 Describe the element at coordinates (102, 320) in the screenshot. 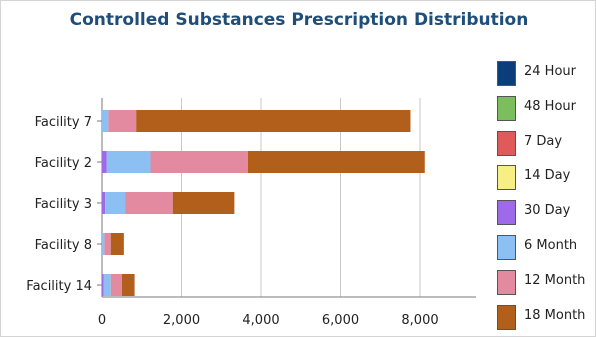

I see `x-tick-label: 0` at that location.